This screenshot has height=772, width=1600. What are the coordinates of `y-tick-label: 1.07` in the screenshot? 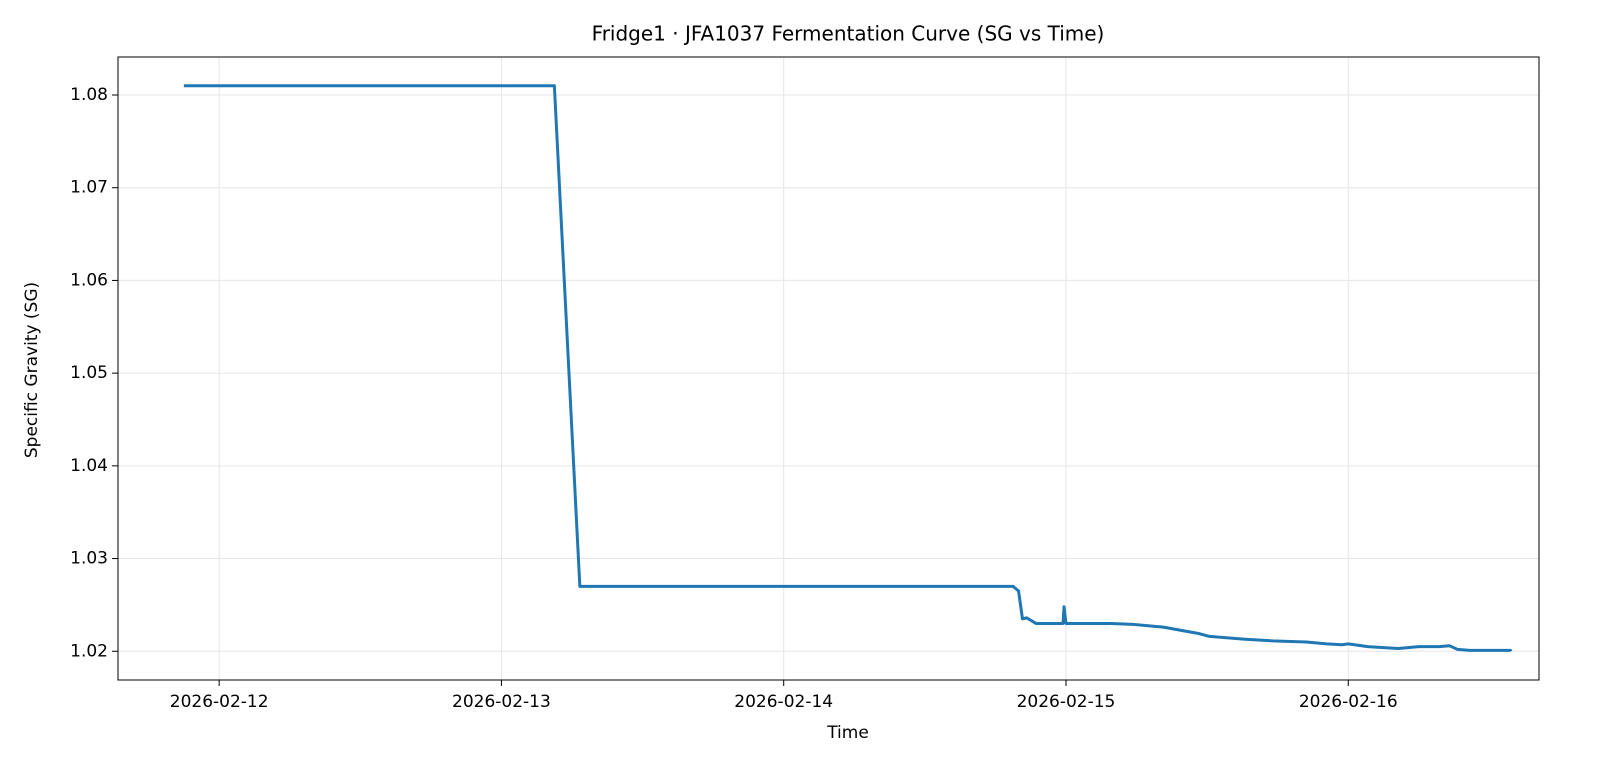 It's located at (89, 188).